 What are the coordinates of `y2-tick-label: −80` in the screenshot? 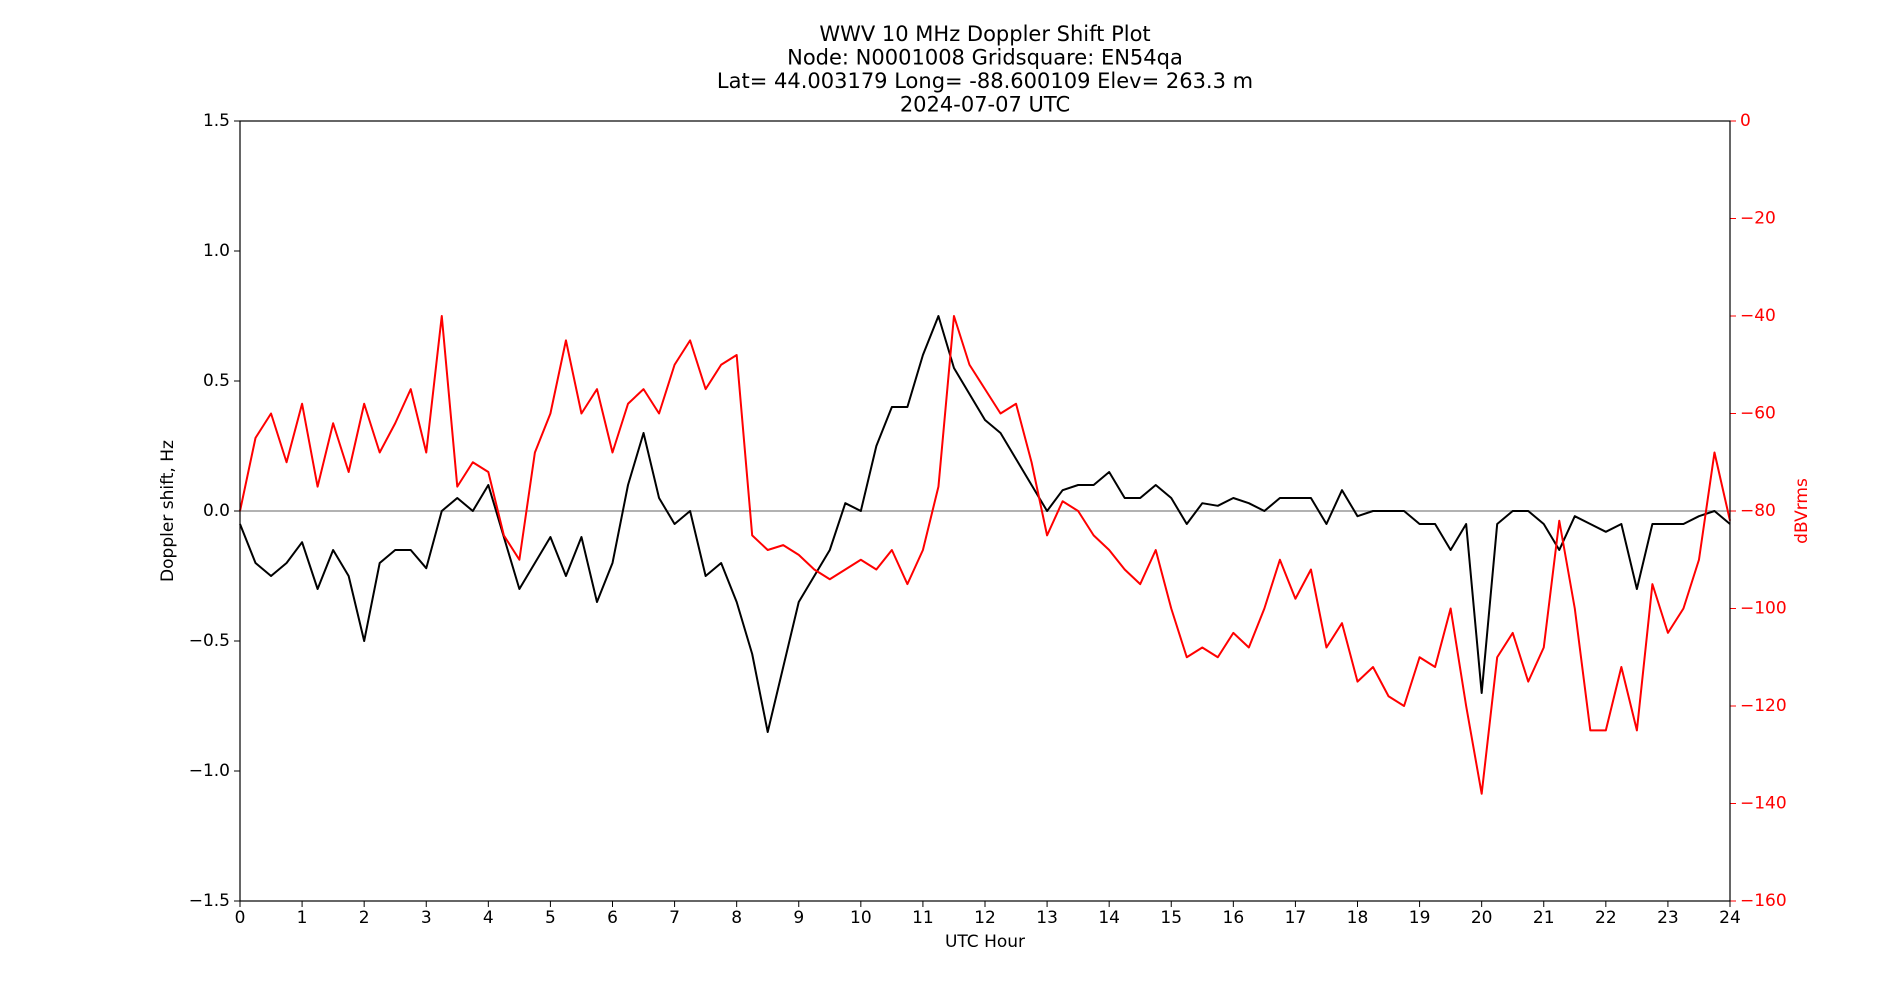 It's located at (1758, 511).